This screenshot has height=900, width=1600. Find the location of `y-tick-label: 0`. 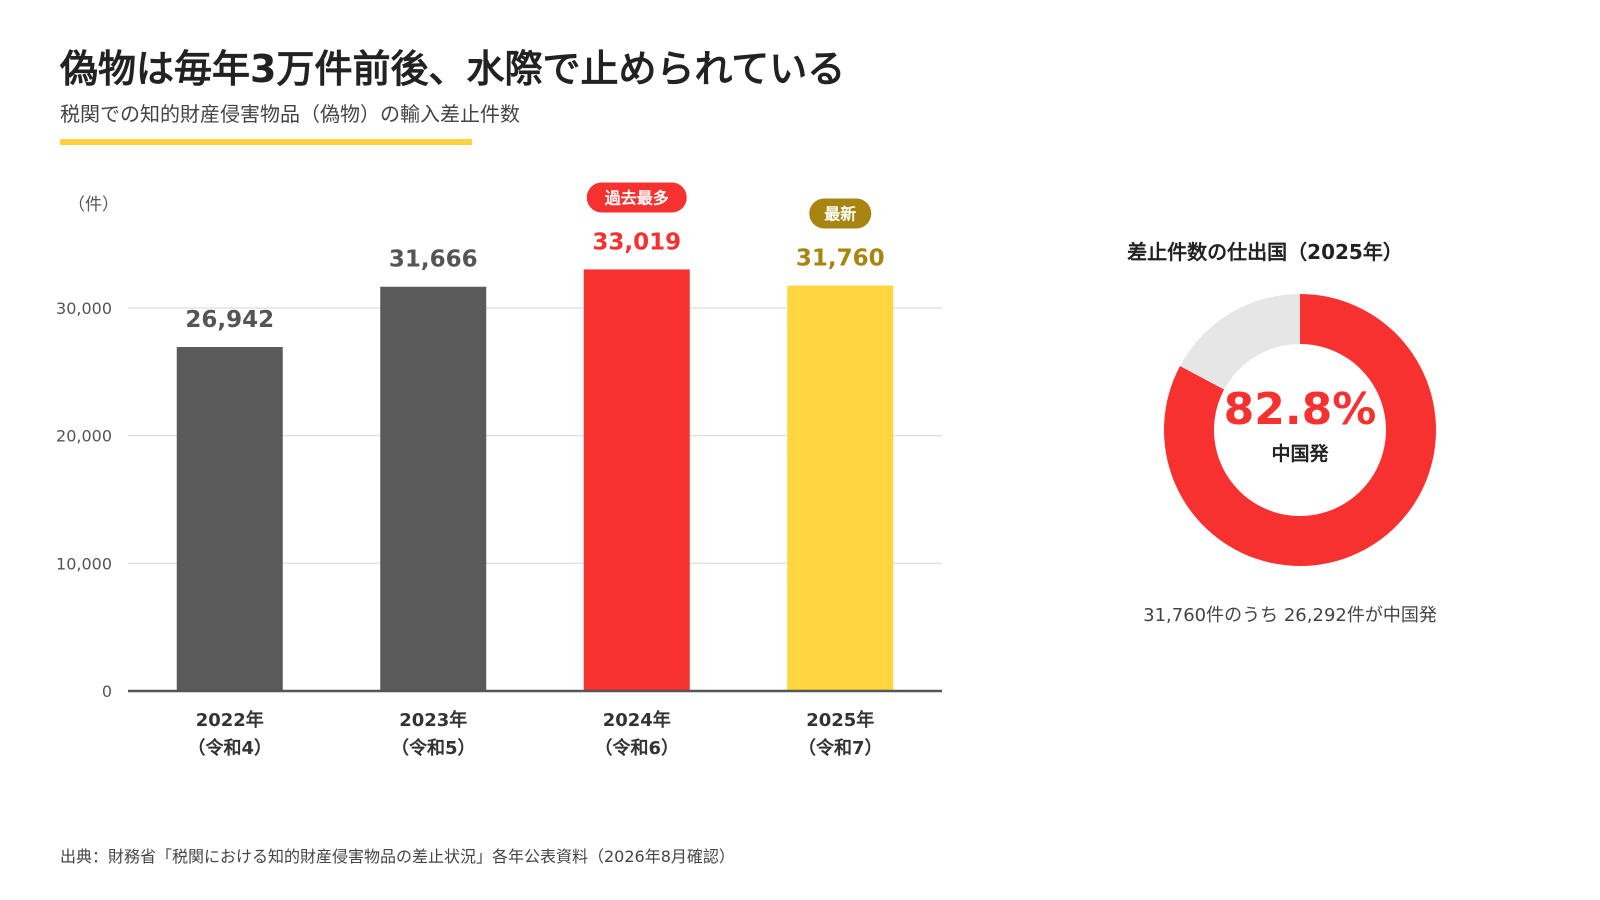

y-tick-label: 0 is located at coordinates (107, 691).